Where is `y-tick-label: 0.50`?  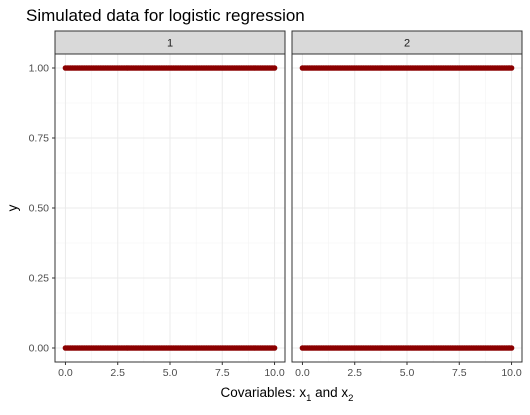
y-tick-label: 0.50 is located at coordinates (39, 209).